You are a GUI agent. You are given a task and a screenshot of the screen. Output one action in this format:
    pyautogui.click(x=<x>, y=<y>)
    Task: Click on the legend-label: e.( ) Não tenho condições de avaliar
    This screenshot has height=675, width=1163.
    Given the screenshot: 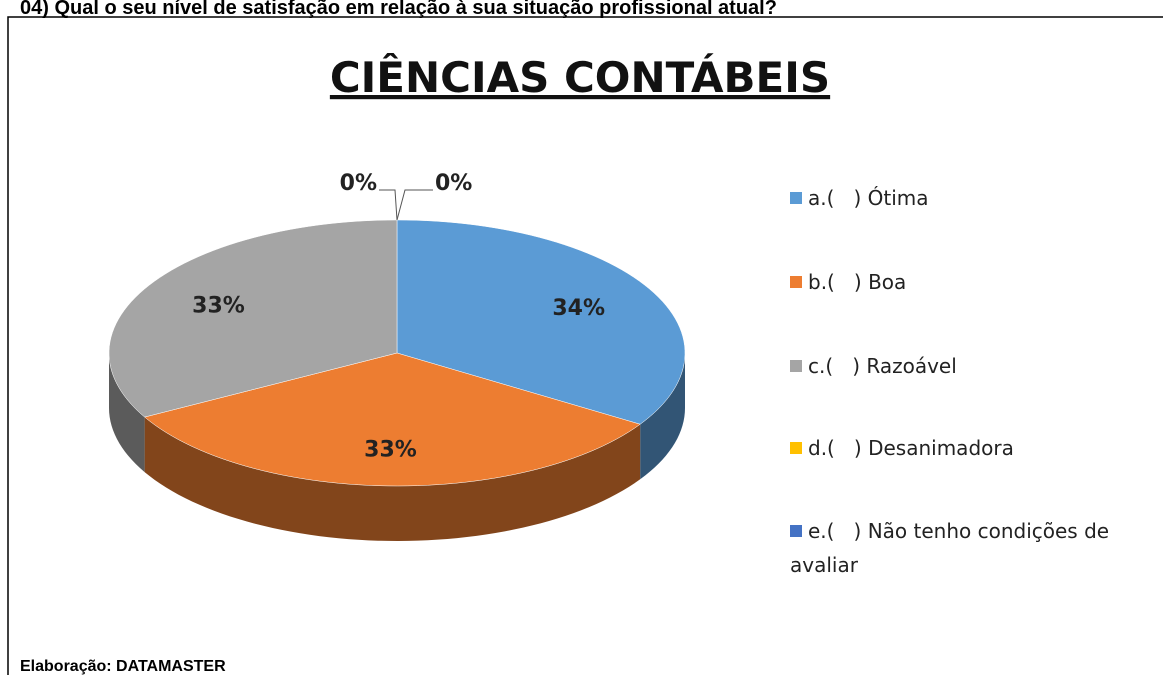 What is the action you would take?
    pyautogui.click(x=953, y=548)
    